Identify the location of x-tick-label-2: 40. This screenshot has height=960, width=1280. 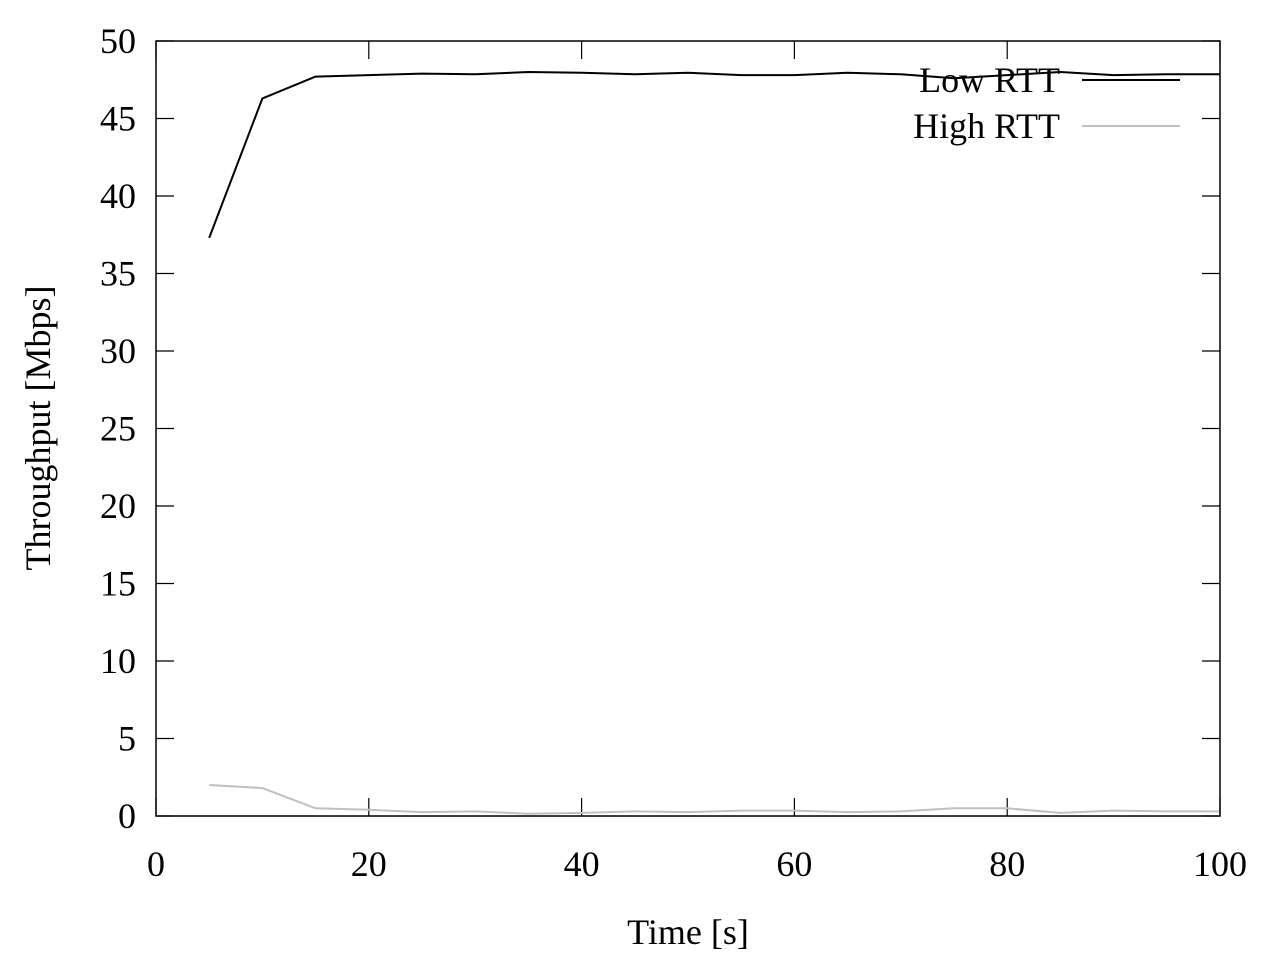
(582, 864).